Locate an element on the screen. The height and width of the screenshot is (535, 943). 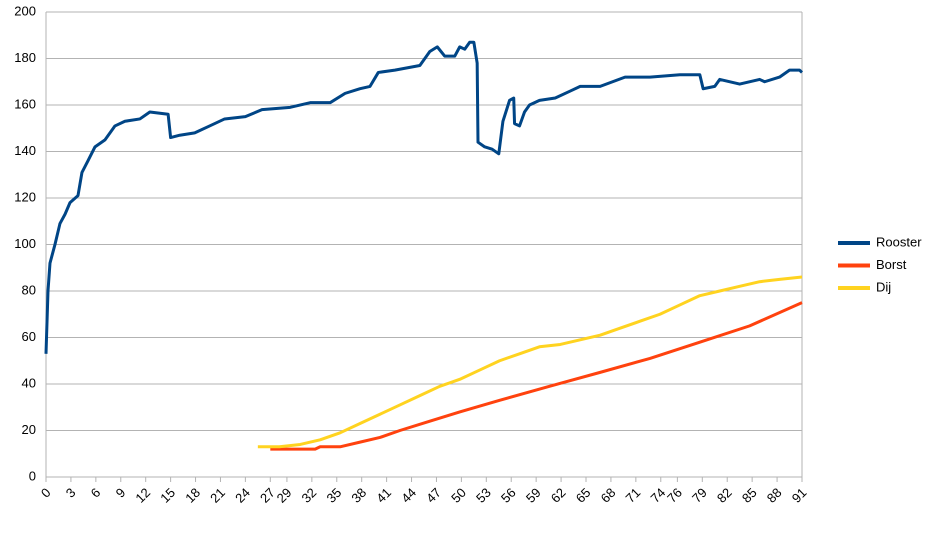
x-tick-label: 44 is located at coordinates (408, 495).